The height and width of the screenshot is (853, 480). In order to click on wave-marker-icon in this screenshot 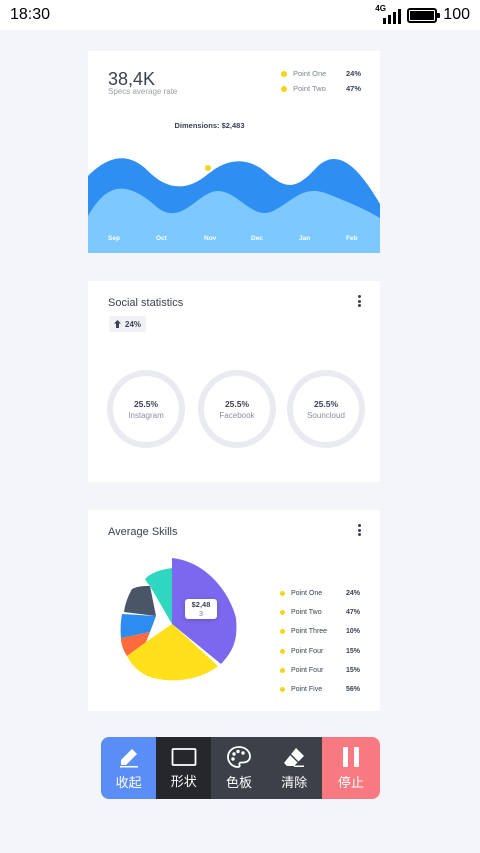, I will do `click(208, 168)`.